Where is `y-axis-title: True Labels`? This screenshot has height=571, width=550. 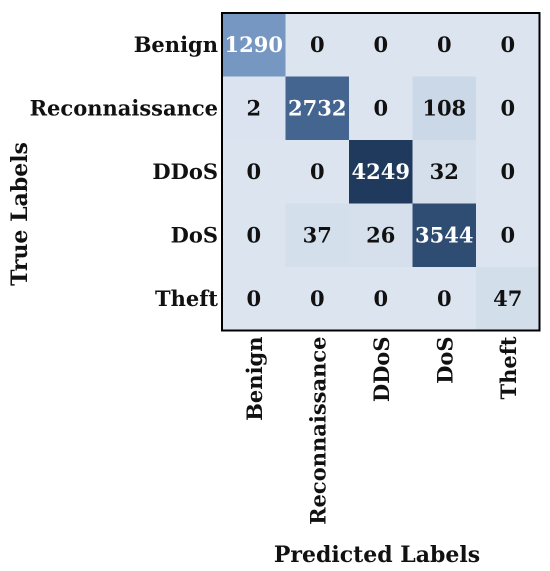 y-axis-title: True Labels is located at coordinates (20, 214).